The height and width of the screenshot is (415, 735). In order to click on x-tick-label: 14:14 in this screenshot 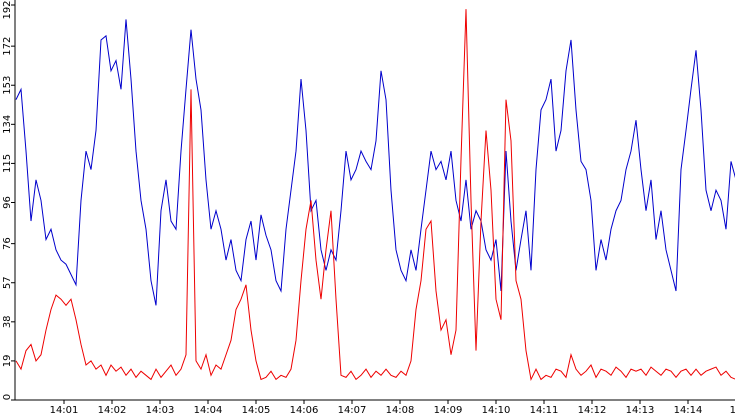, I will do `click(688, 410)`.